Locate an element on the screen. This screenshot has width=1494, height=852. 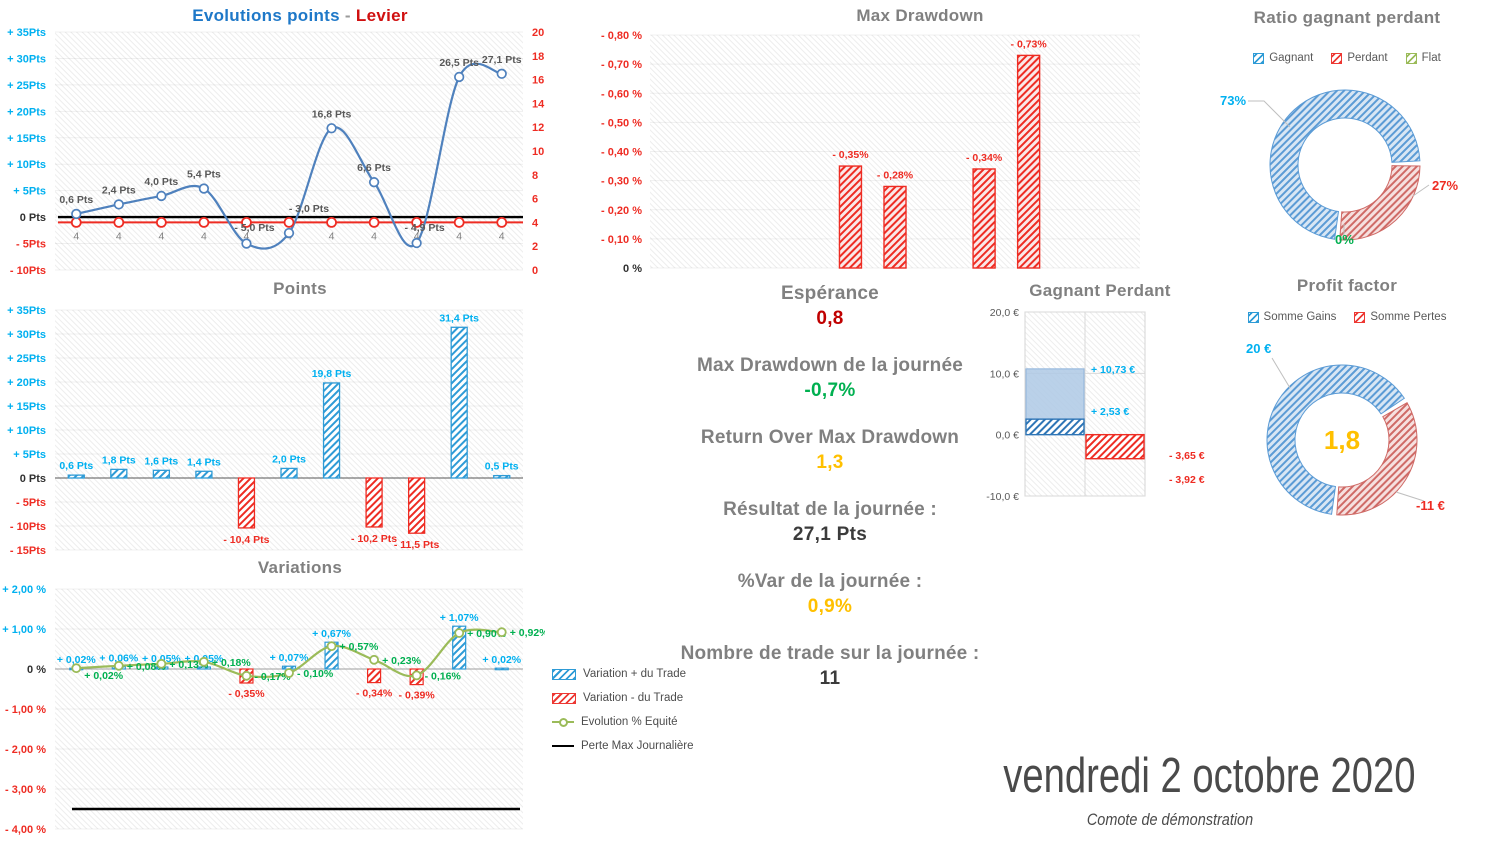
svg-text: 19,8 Pts is located at coordinates (332, 374).